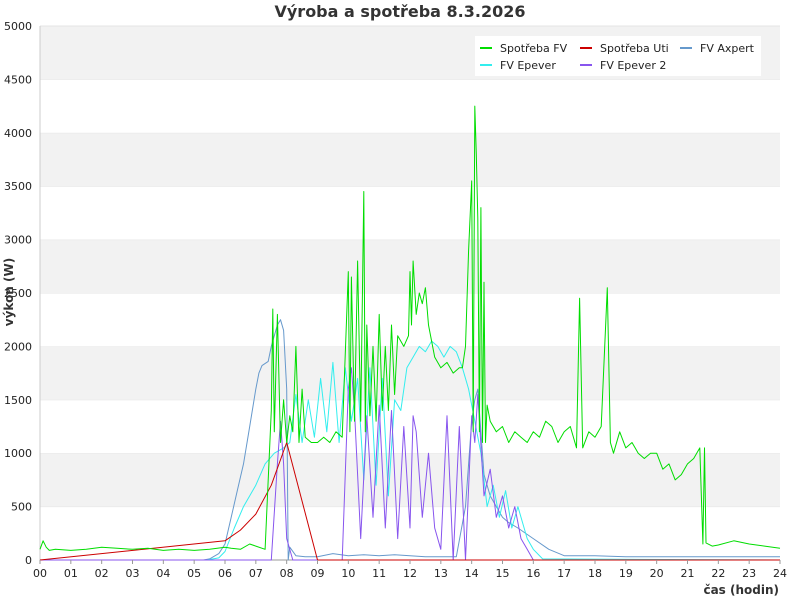 Image resolution: width=800 pixels, height=600 pixels. I want to click on x-tick-label: 13, so click(441, 573).